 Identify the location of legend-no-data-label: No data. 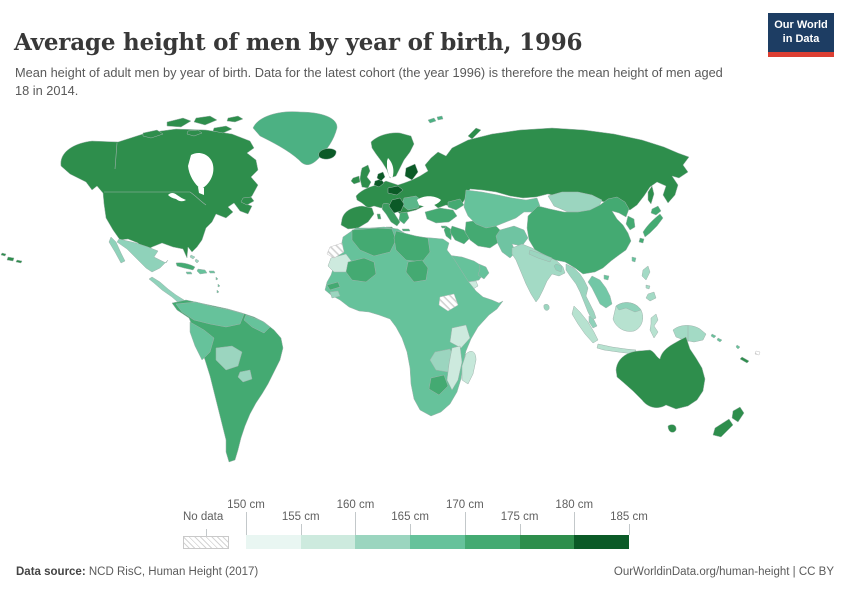
(203, 517).